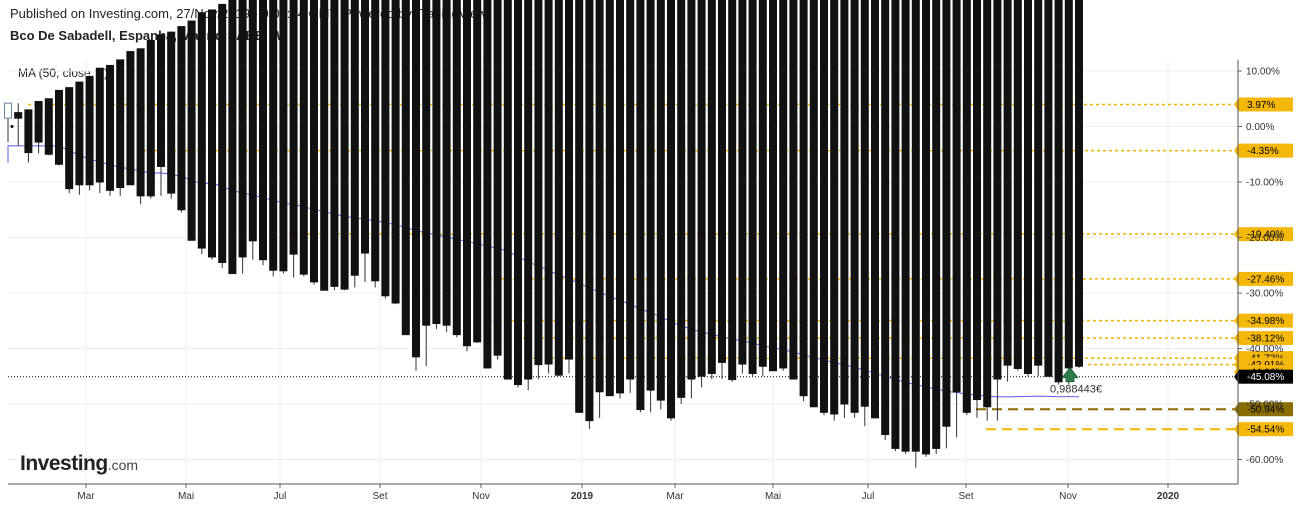  What do you see at coordinates (1265, 235) in the screenshot?
I see `level-tag-label: -19.40%` at bounding box center [1265, 235].